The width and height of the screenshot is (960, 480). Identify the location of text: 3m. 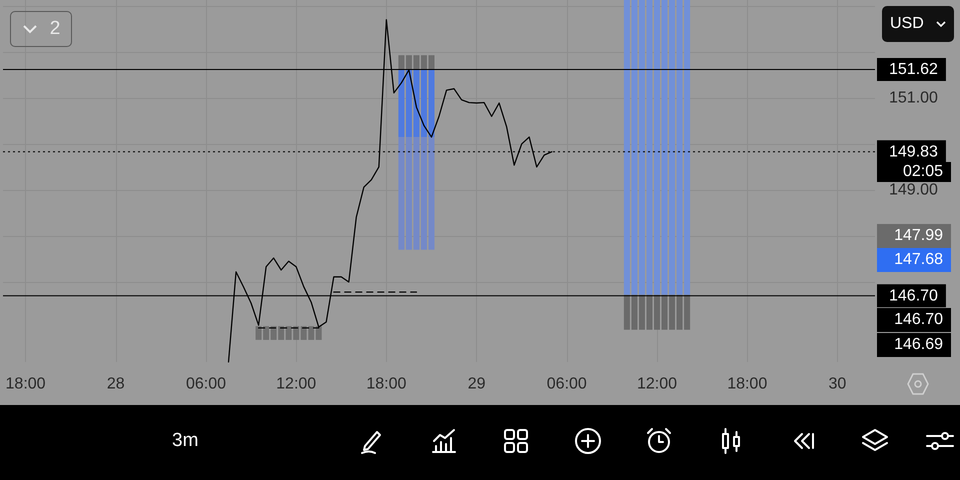
(185, 441).